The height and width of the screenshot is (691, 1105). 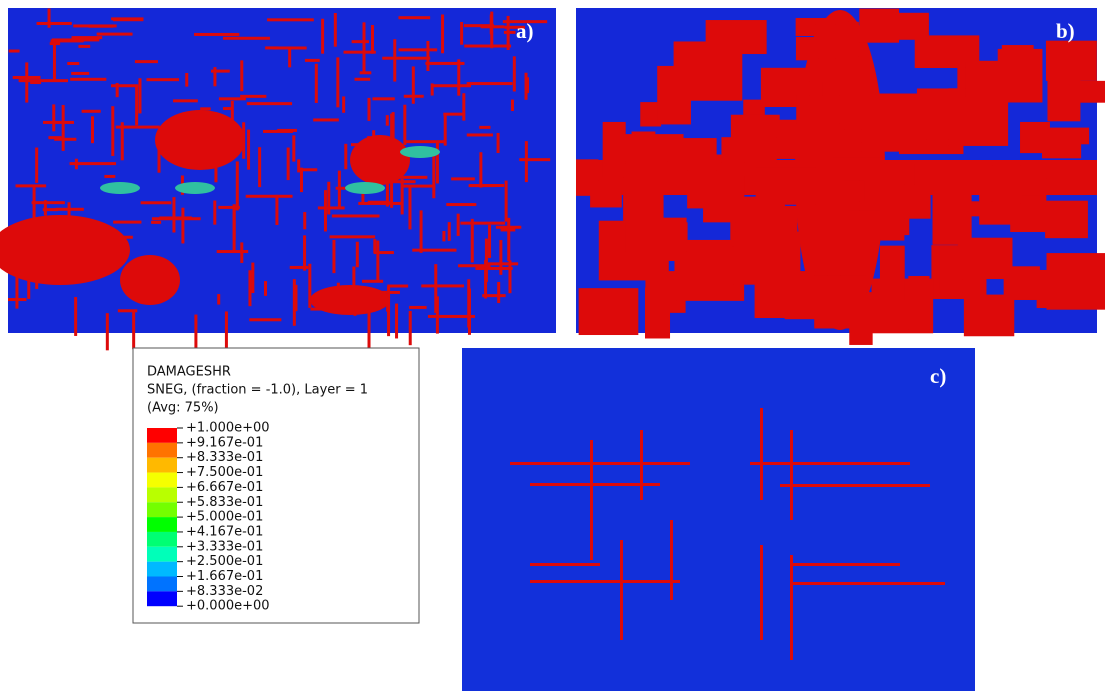 I want to click on legend-label: +9.167e-01, so click(x=224, y=442).